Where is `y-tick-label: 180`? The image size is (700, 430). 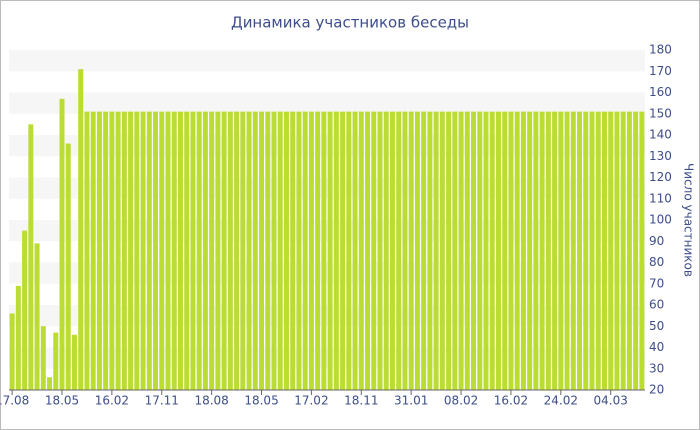 y-tick-label: 180 is located at coordinates (660, 50).